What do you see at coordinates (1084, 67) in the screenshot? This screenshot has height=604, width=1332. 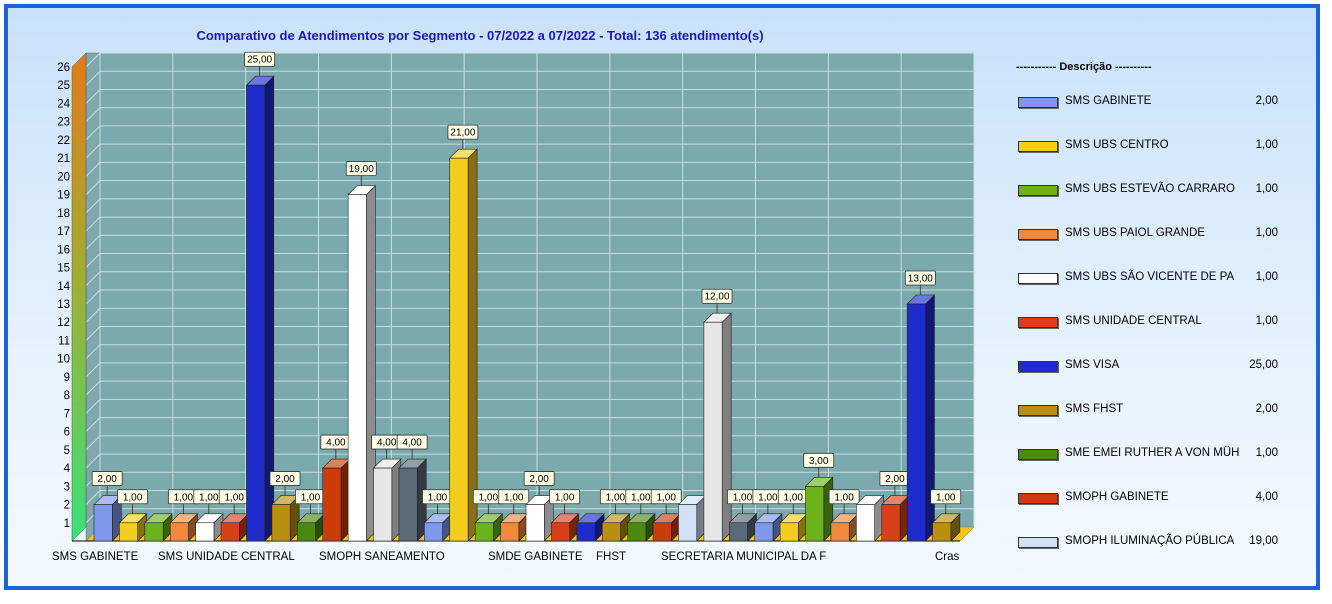 I see `legend-title: ----------- Descrição ----------` at bounding box center [1084, 67].